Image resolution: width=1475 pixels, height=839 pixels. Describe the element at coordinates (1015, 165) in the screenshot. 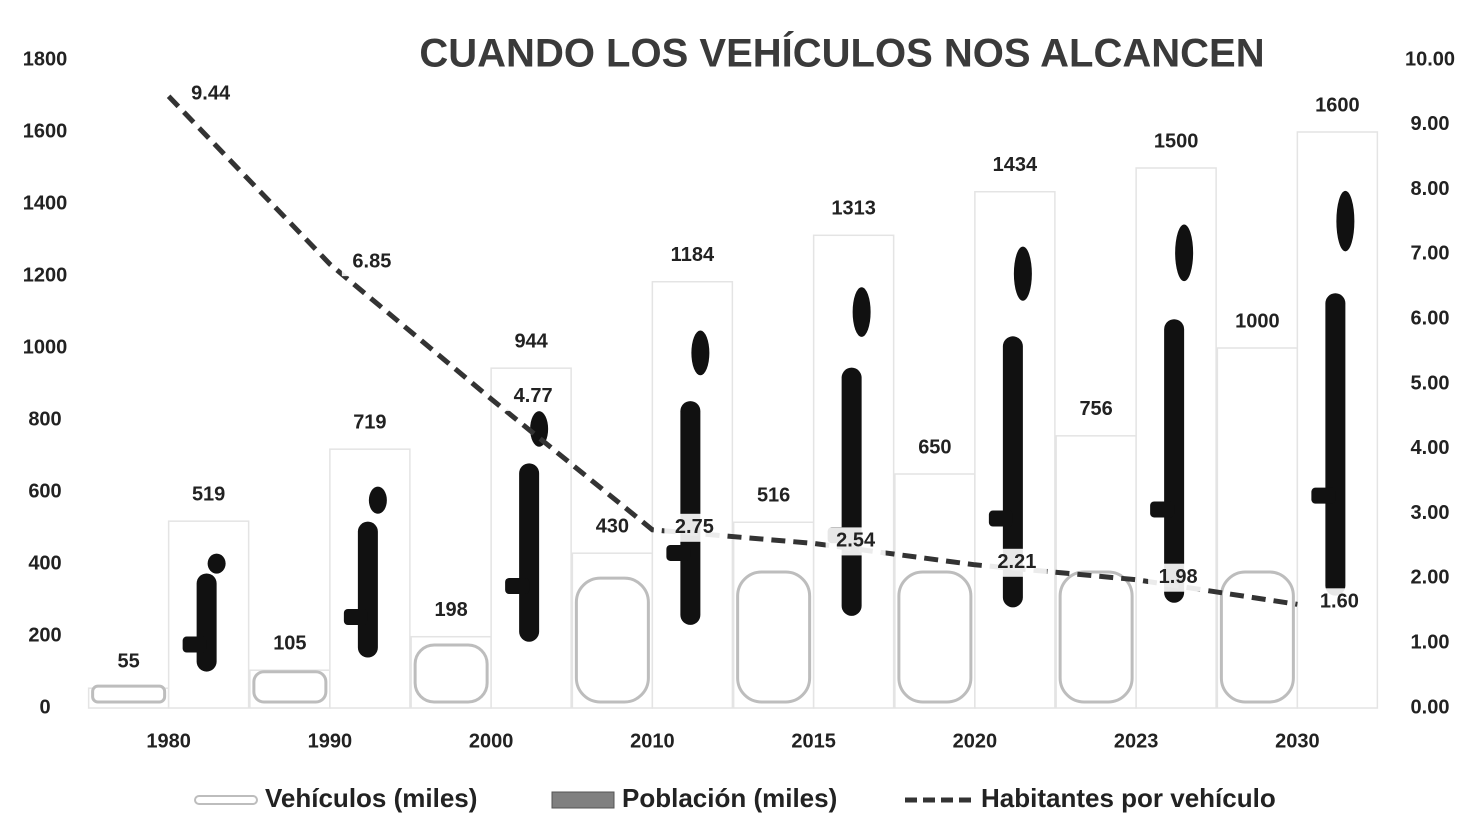

I see `bar-value-label: 1434` at that location.